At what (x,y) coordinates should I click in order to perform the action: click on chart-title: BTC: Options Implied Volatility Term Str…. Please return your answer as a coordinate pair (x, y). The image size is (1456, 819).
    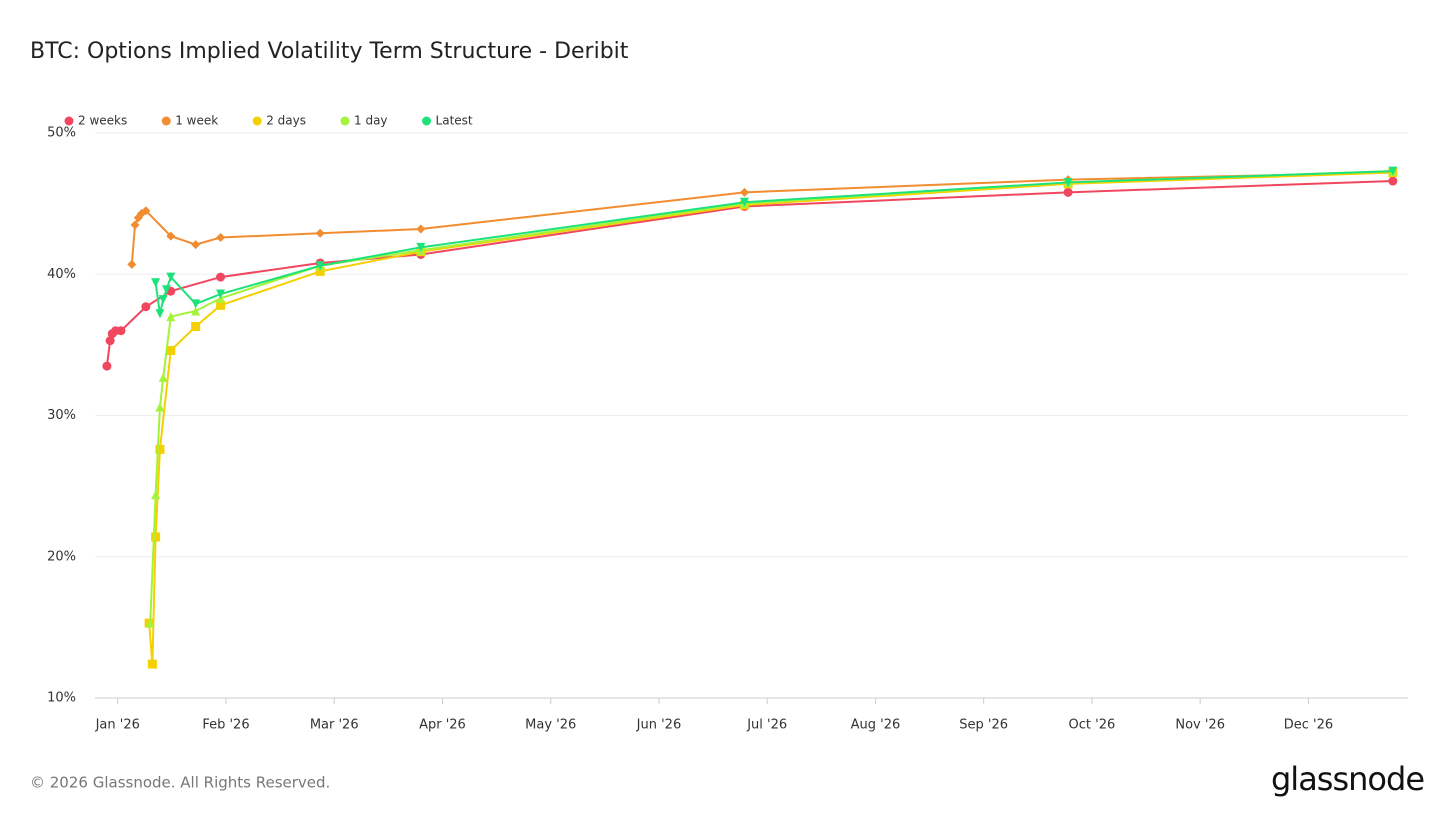
    Looking at the image, I should click on (329, 51).